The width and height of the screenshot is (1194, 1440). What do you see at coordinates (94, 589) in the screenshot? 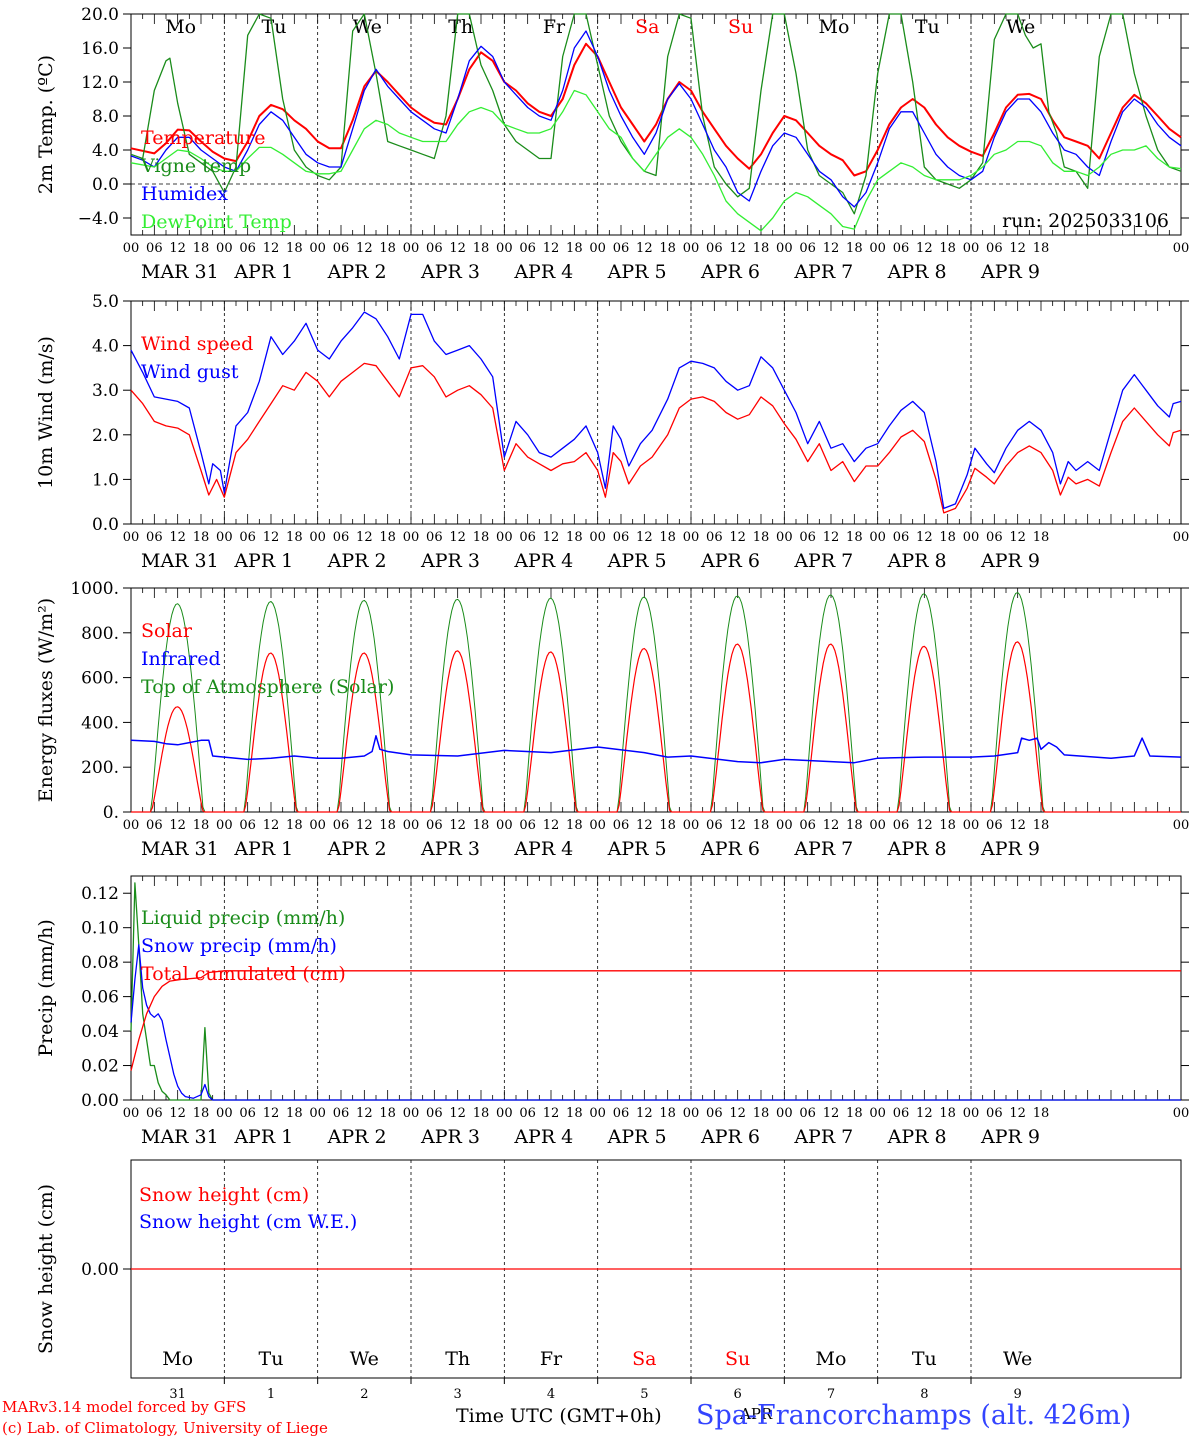
I see `y-tick-label: 1000.` at bounding box center [94, 589].